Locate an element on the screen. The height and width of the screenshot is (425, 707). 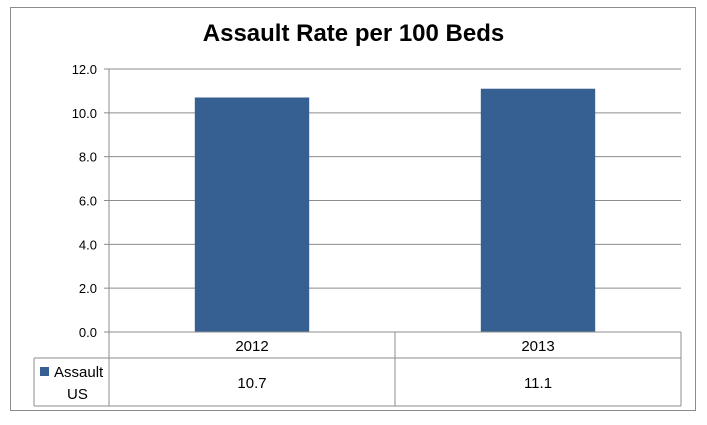
chart-title: Assault Rate per 100 Beds is located at coordinates (353, 33).